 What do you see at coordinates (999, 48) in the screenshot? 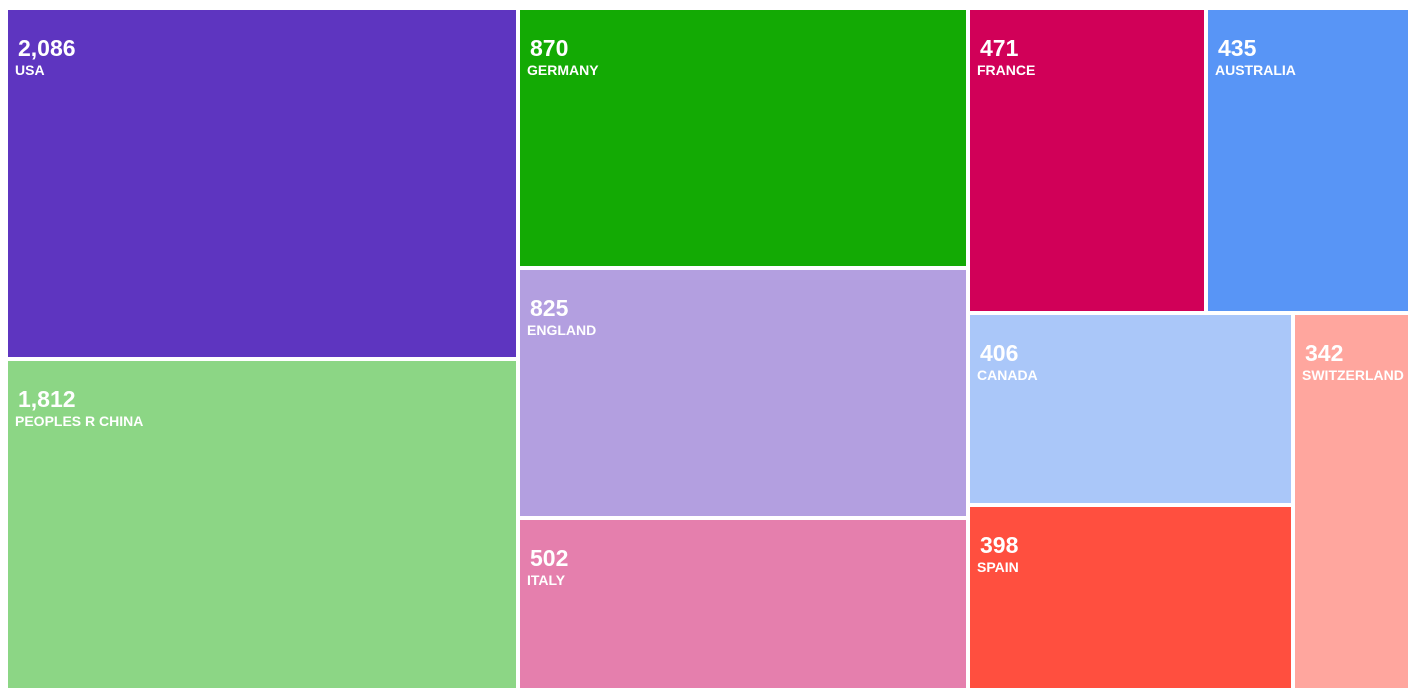
I see `tile-value: 471` at bounding box center [999, 48].